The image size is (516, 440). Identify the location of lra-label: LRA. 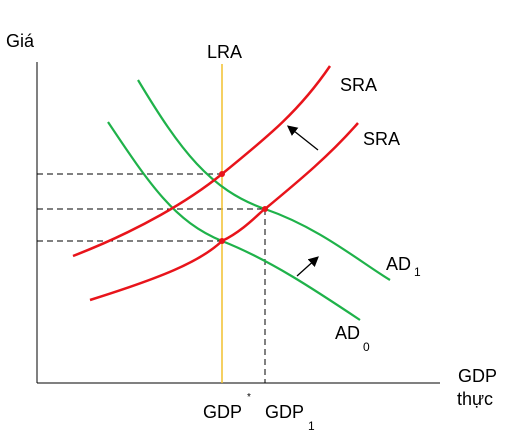
(224, 52).